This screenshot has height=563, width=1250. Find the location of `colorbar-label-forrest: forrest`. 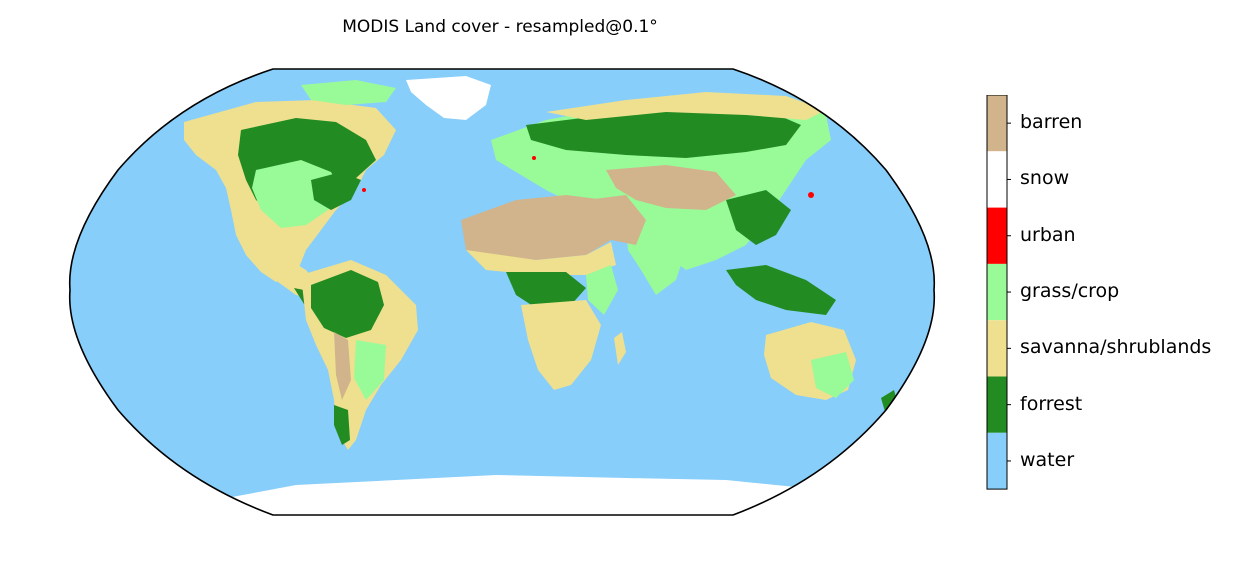

colorbar-label-forrest: forrest is located at coordinates (1051, 403).